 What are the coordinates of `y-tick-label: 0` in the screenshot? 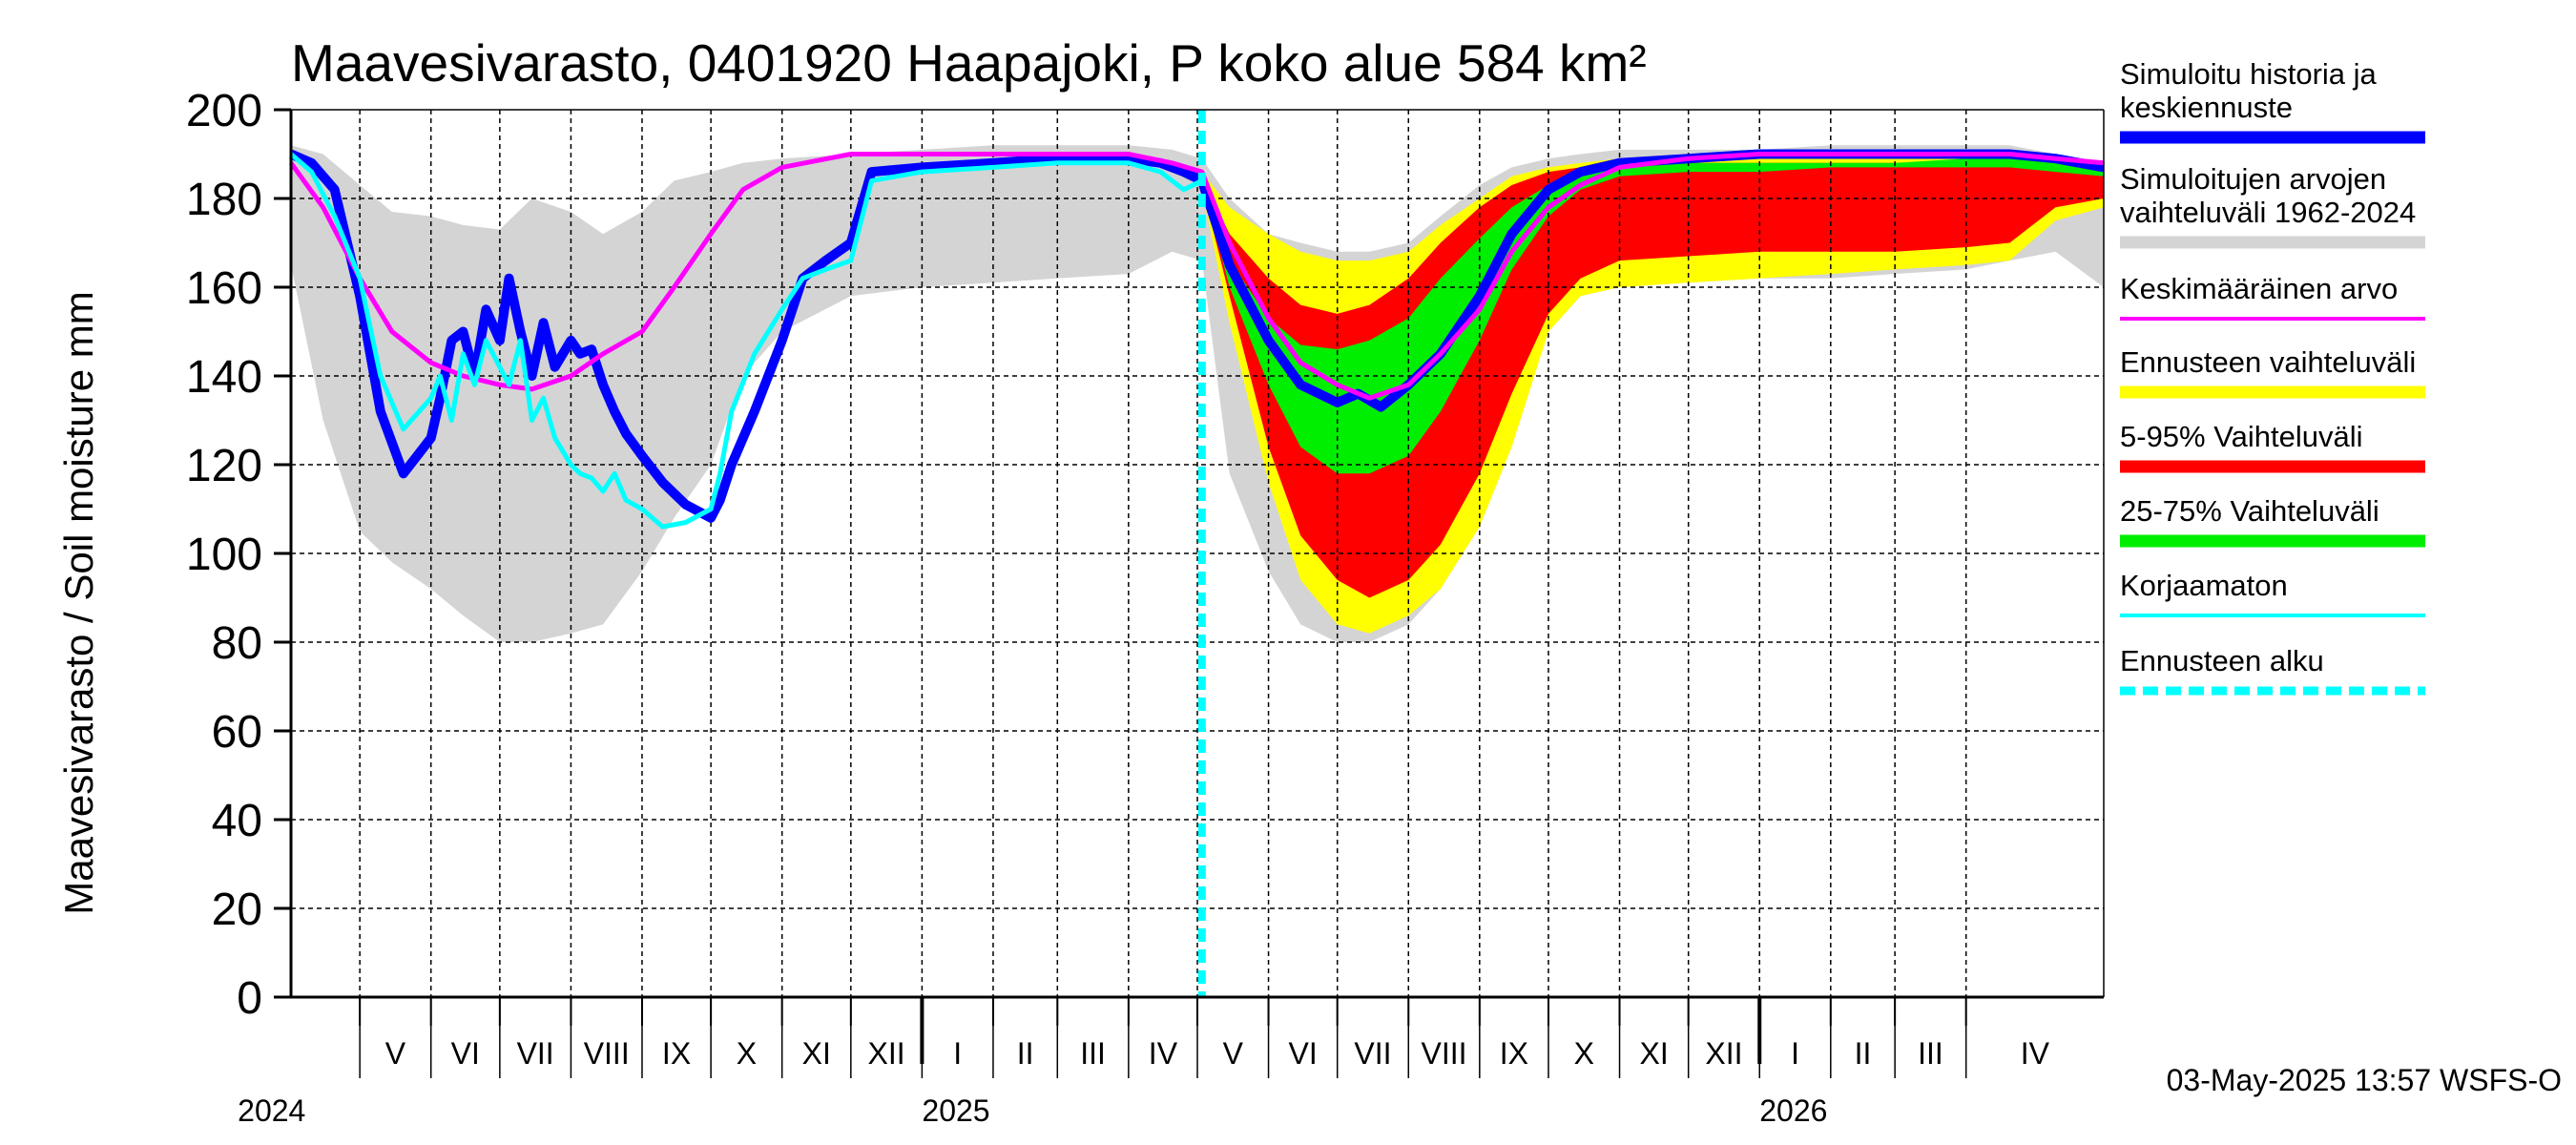 It's located at (249, 999).